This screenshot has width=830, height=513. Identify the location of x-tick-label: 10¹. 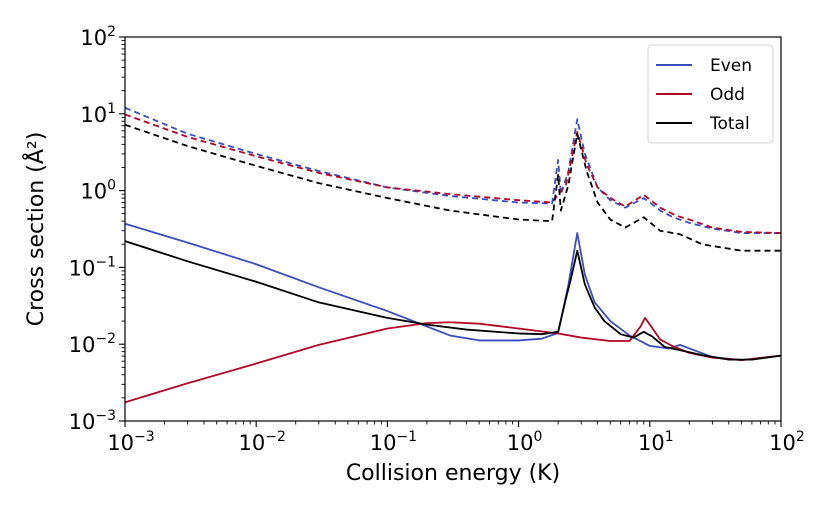
(656, 442).